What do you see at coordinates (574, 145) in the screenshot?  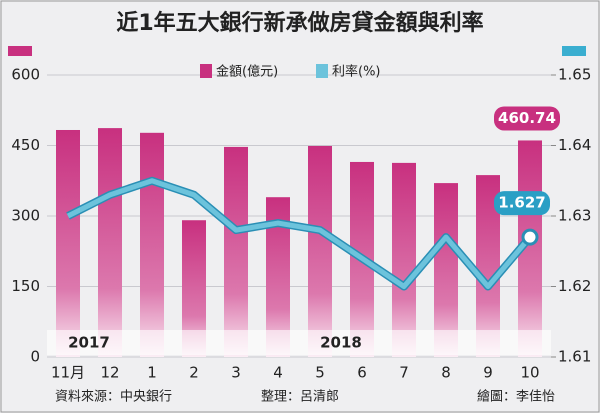 I see `y2-tick-label: 1.64` at bounding box center [574, 145].